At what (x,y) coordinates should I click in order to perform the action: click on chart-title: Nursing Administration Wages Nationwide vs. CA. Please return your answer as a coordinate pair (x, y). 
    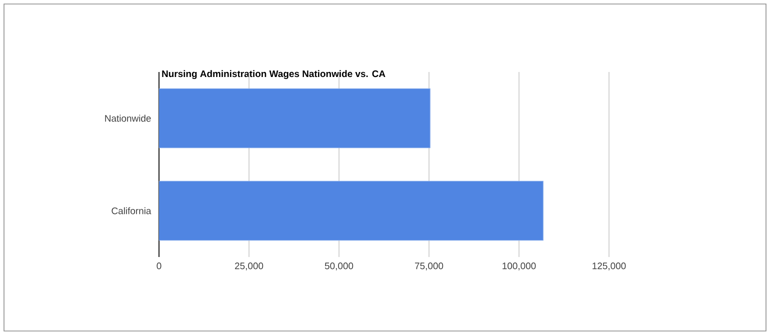
    Looking at the image, I should click on (274, 74).